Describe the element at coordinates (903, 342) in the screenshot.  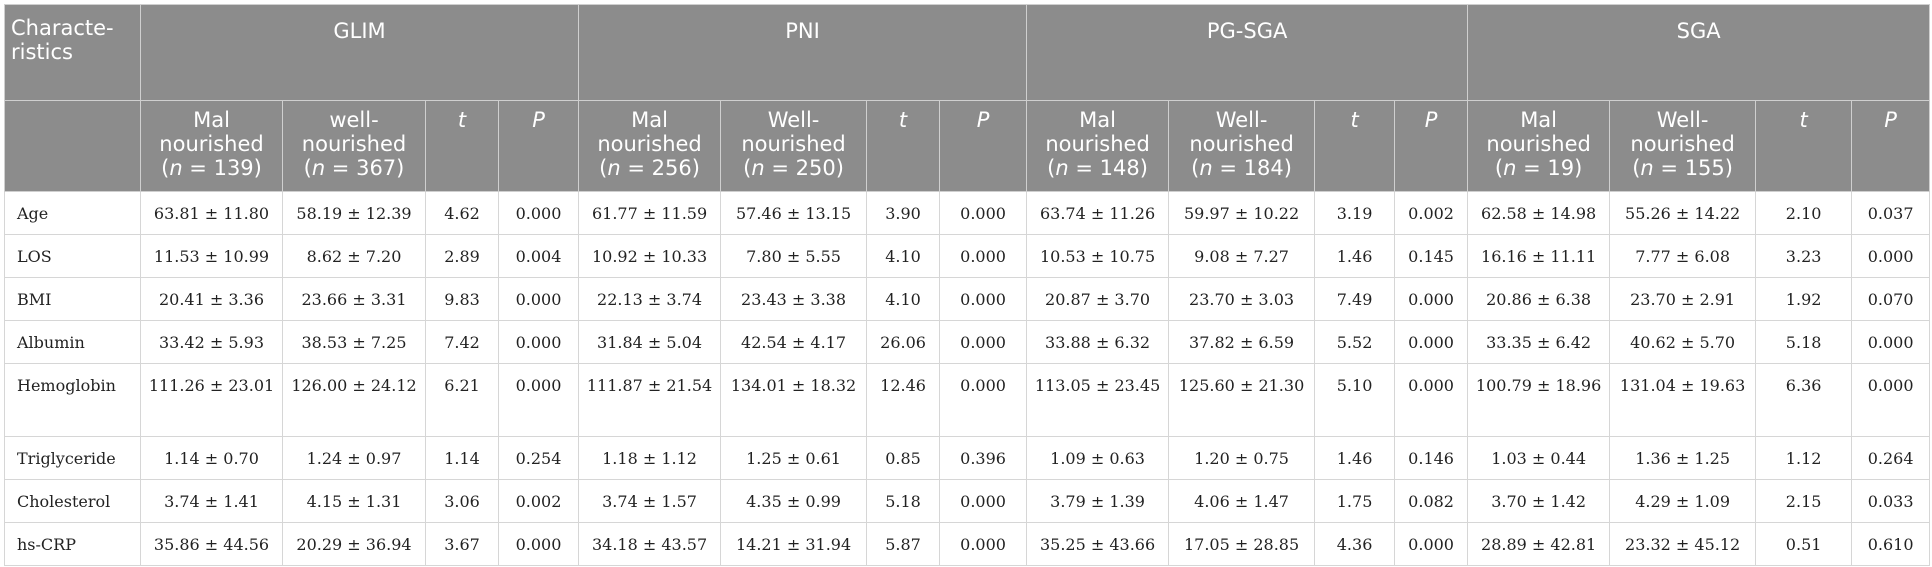
I see `table-cell: 26.06` at that location.